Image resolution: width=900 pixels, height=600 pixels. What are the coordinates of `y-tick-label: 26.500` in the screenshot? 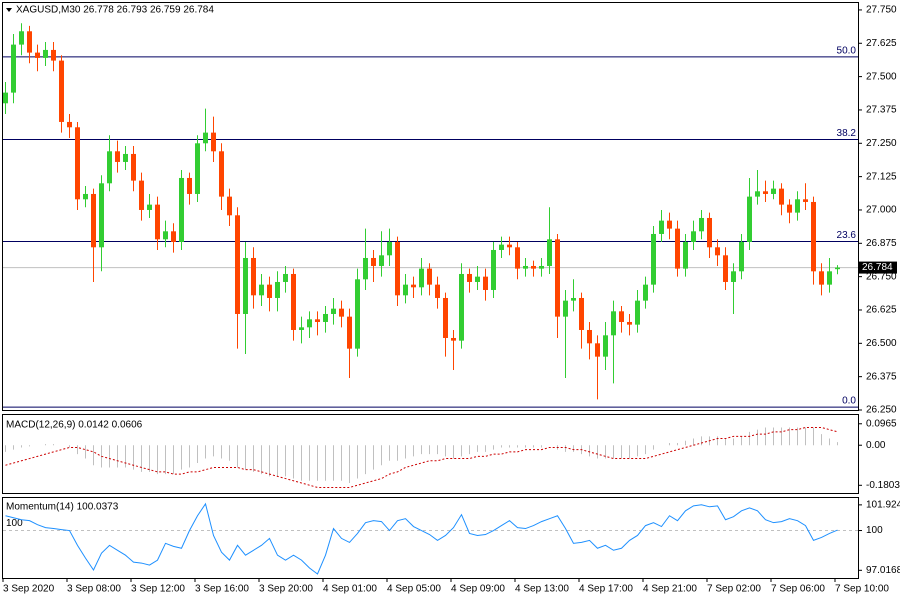 It's located at (881, 343).